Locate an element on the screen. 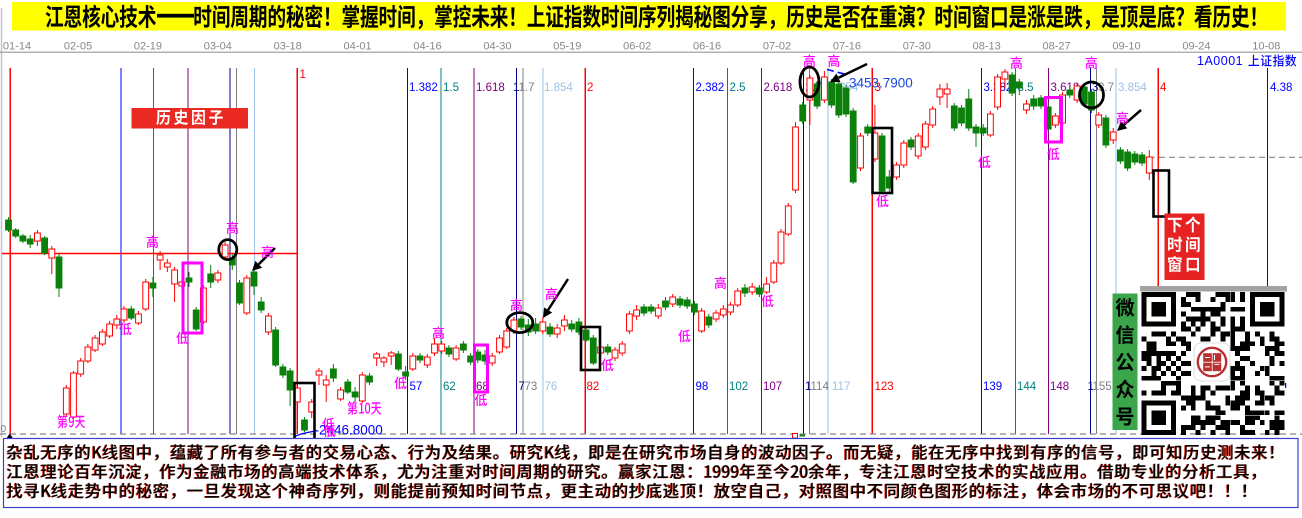 This screenshot has width=1302, height=518. svg-text: 06-02 is located at coordinates (637, 47).